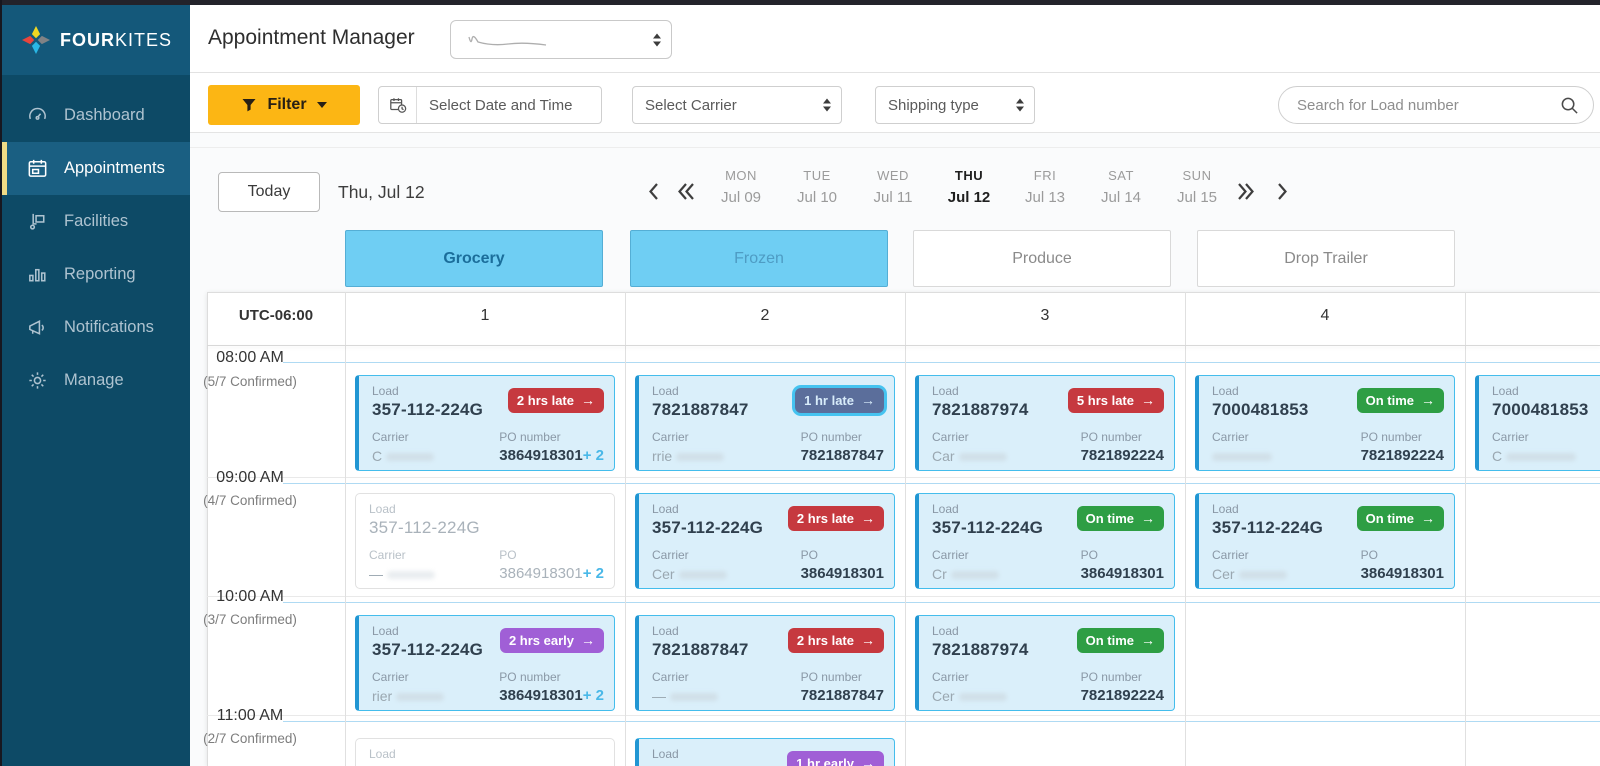 The height and width of the screenshot is (766, 1600). Describe the element at coordinates (1042, 258) in the screenshot. I see `tab-produce: Produce` at that location.